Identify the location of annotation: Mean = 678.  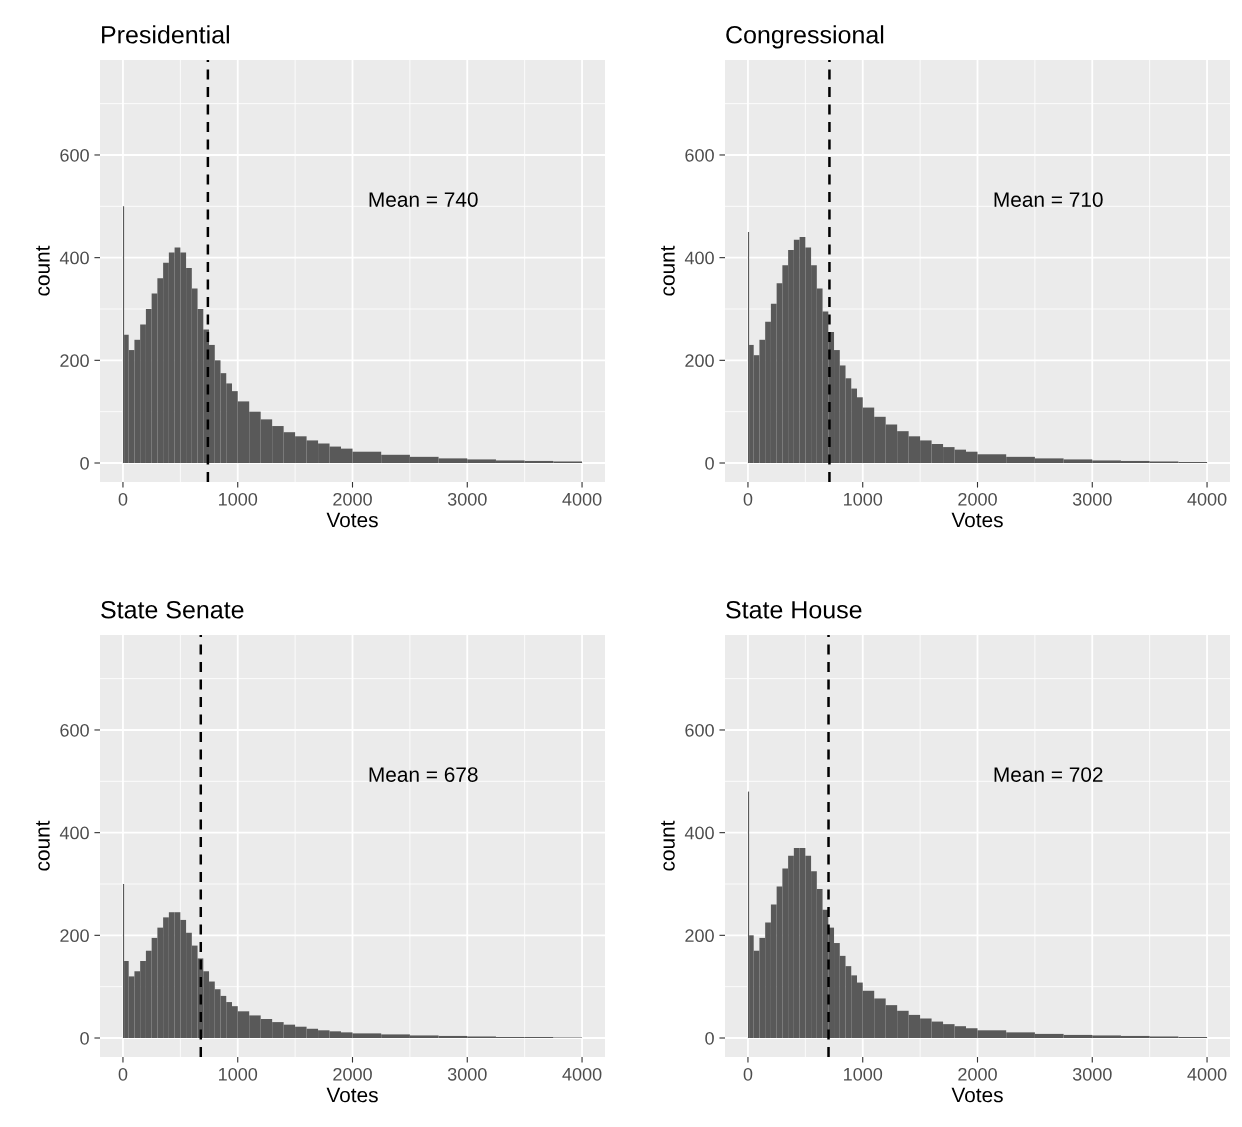
(423, 774).